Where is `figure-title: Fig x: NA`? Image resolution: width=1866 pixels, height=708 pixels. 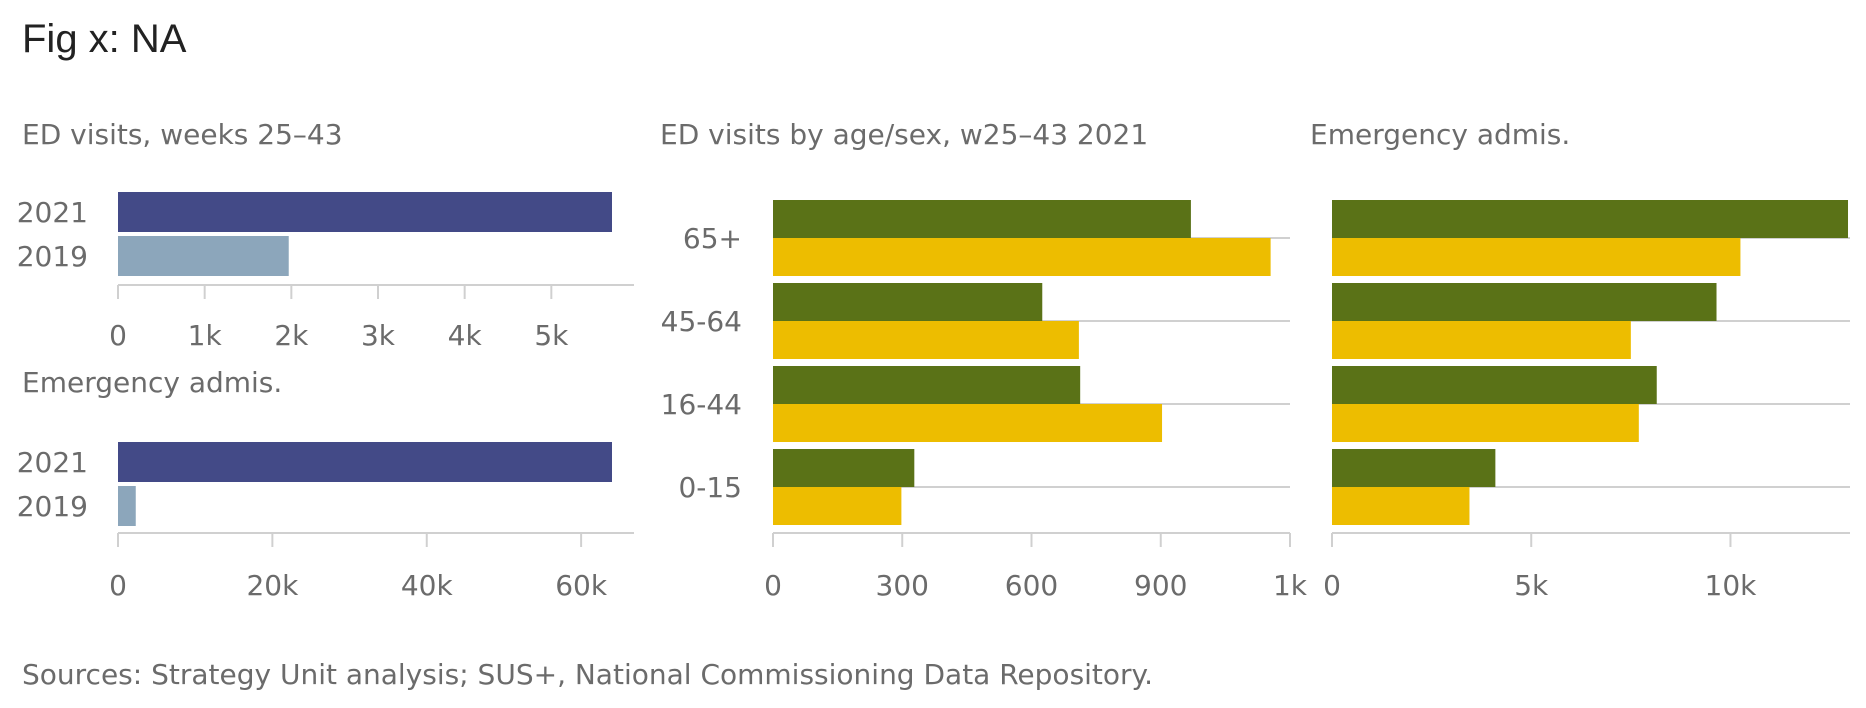 figure-title: Fig x: NA is located at coordinates (104, 39).